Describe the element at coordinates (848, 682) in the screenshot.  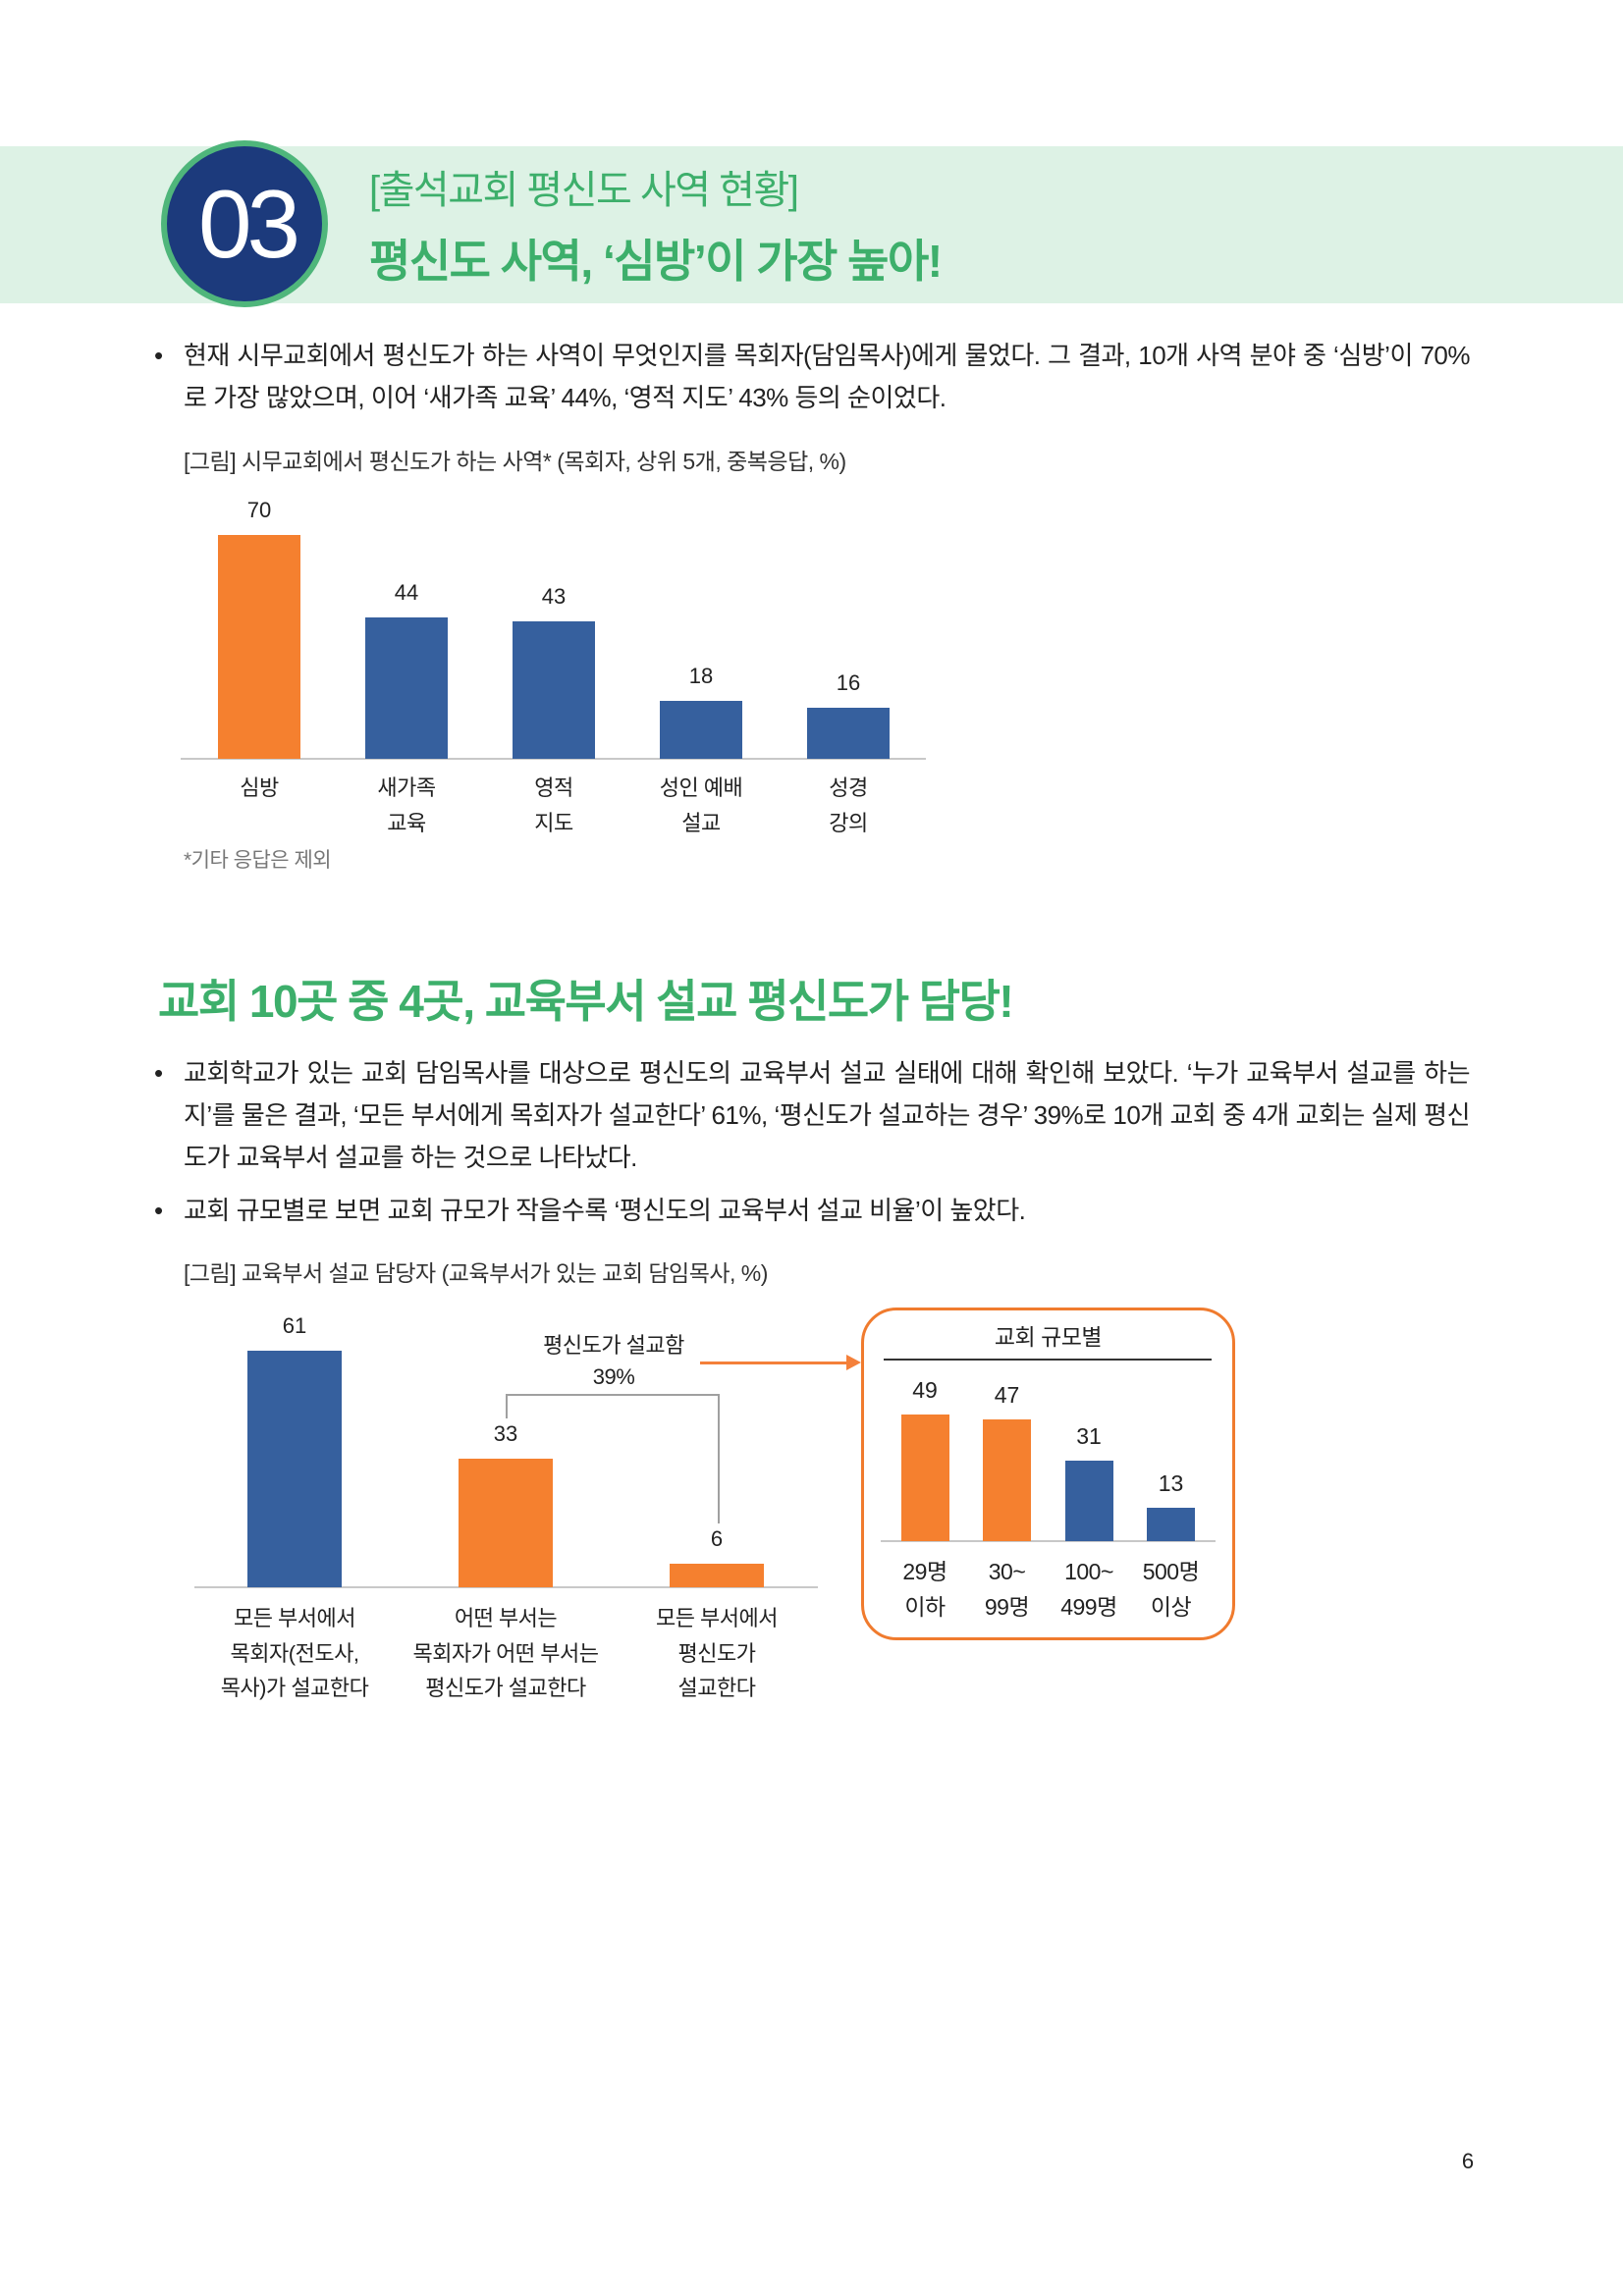
I see `chart-1-value-label-5: 16` at that location.